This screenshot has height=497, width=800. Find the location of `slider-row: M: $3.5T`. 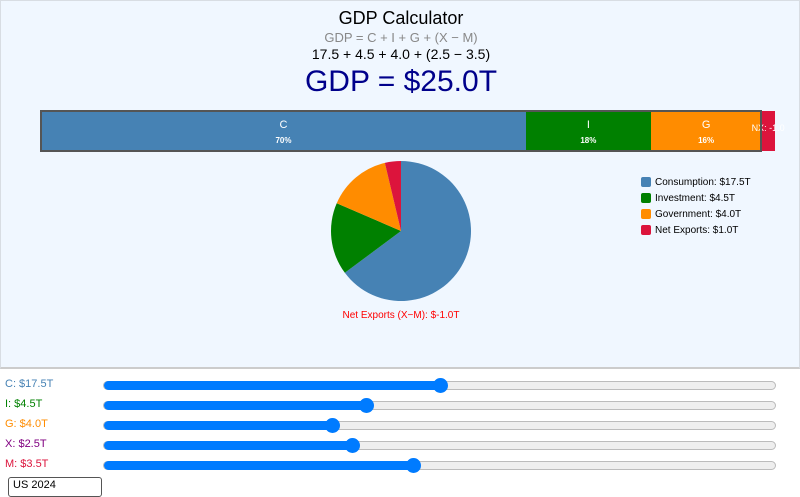

slider-row: M: $3.5T is located at coordinates (392, 464).